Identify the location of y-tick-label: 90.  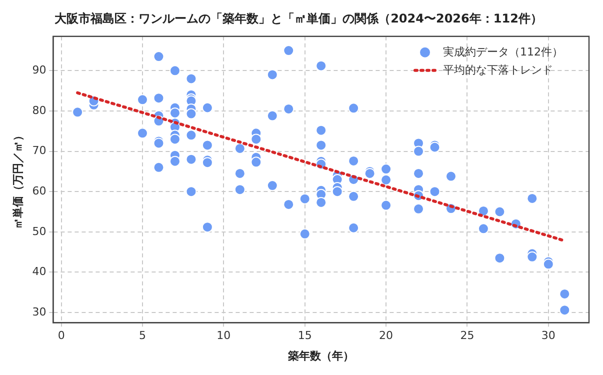
(39, 70).